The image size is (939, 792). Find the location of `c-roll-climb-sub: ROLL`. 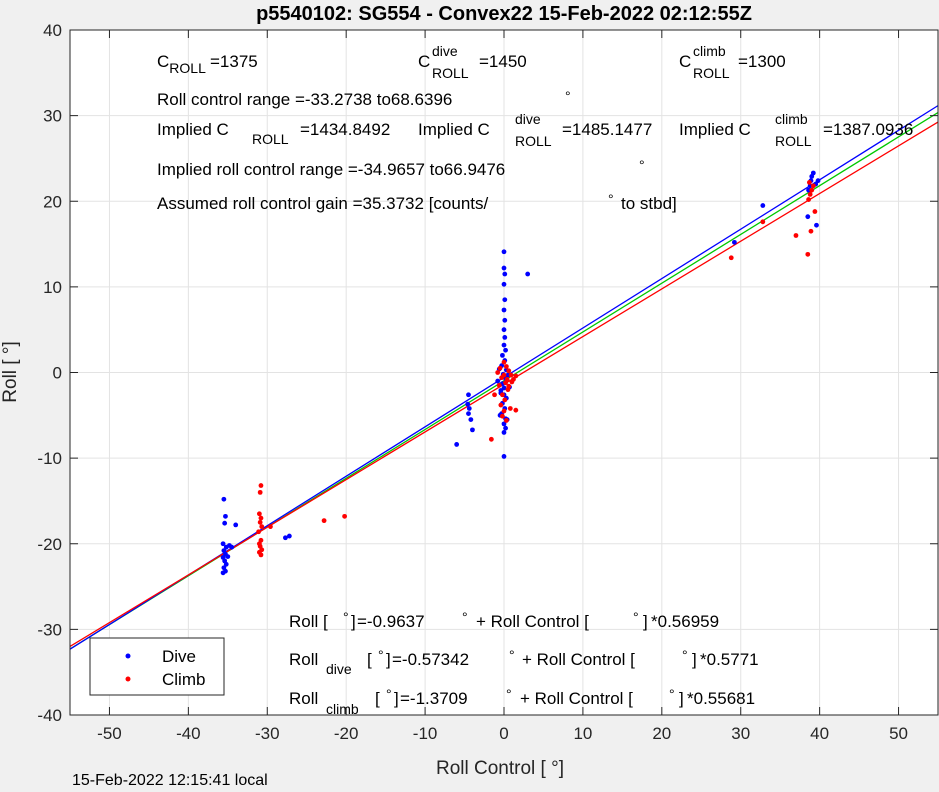

c-roll-climb-sub: ROLL is located at coordinates (711, 73).